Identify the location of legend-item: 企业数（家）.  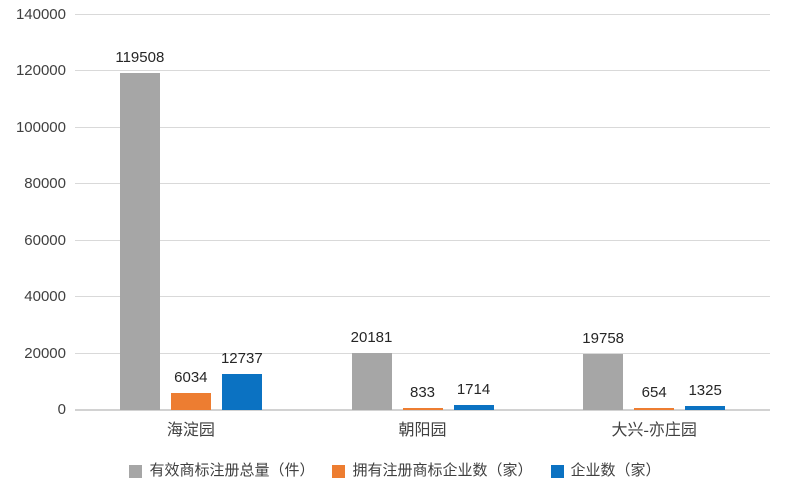
(605, 471).